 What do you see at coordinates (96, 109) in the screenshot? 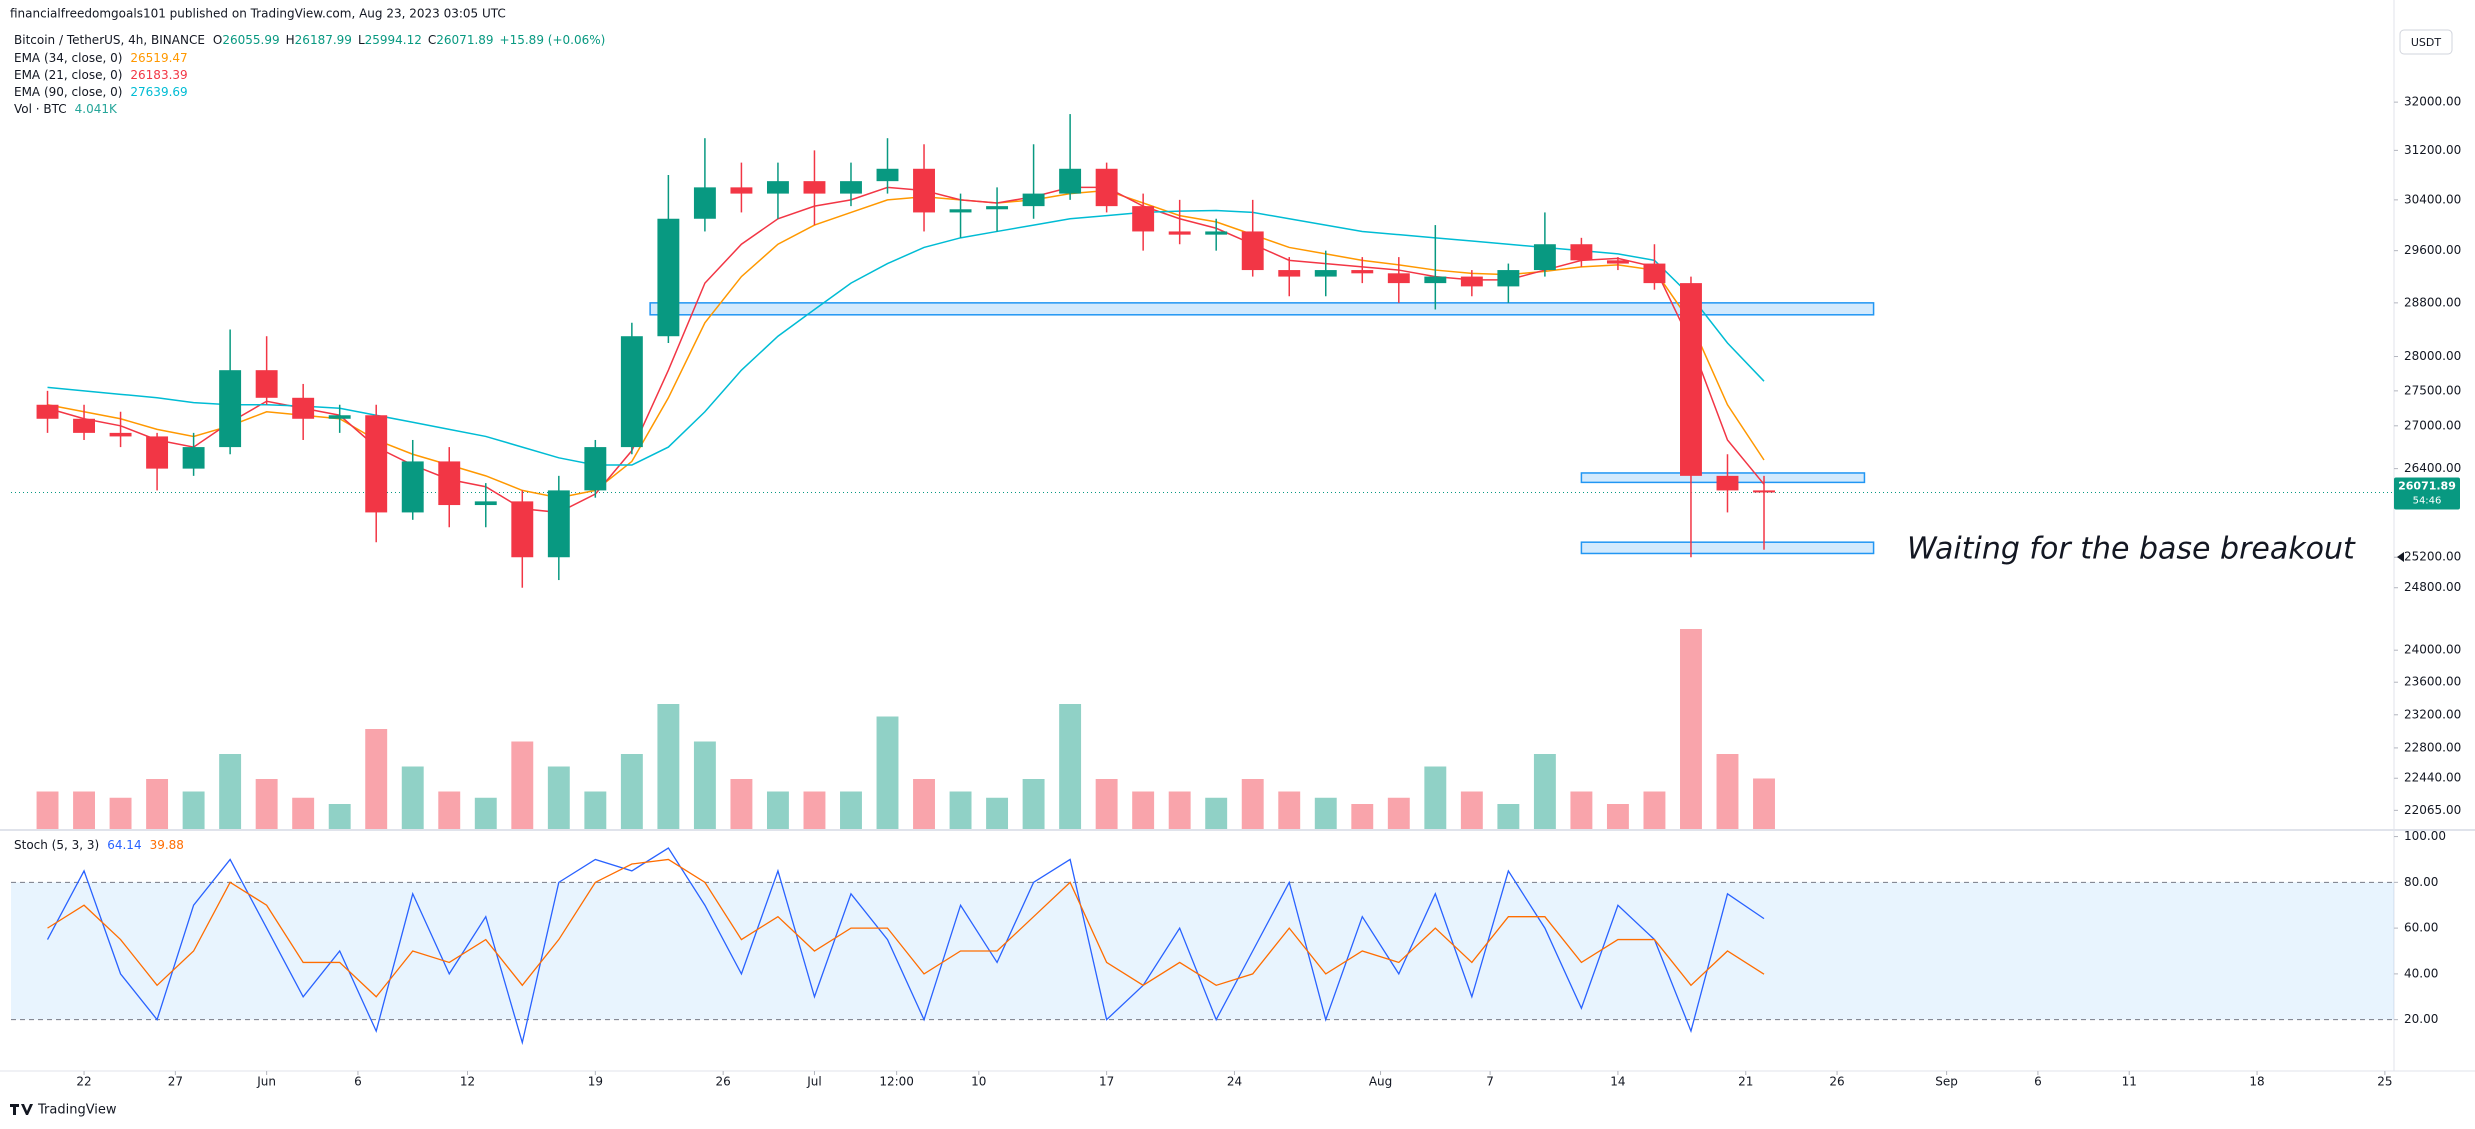
I see `legend-value: 4.041K` at bounding box center [96, 109].